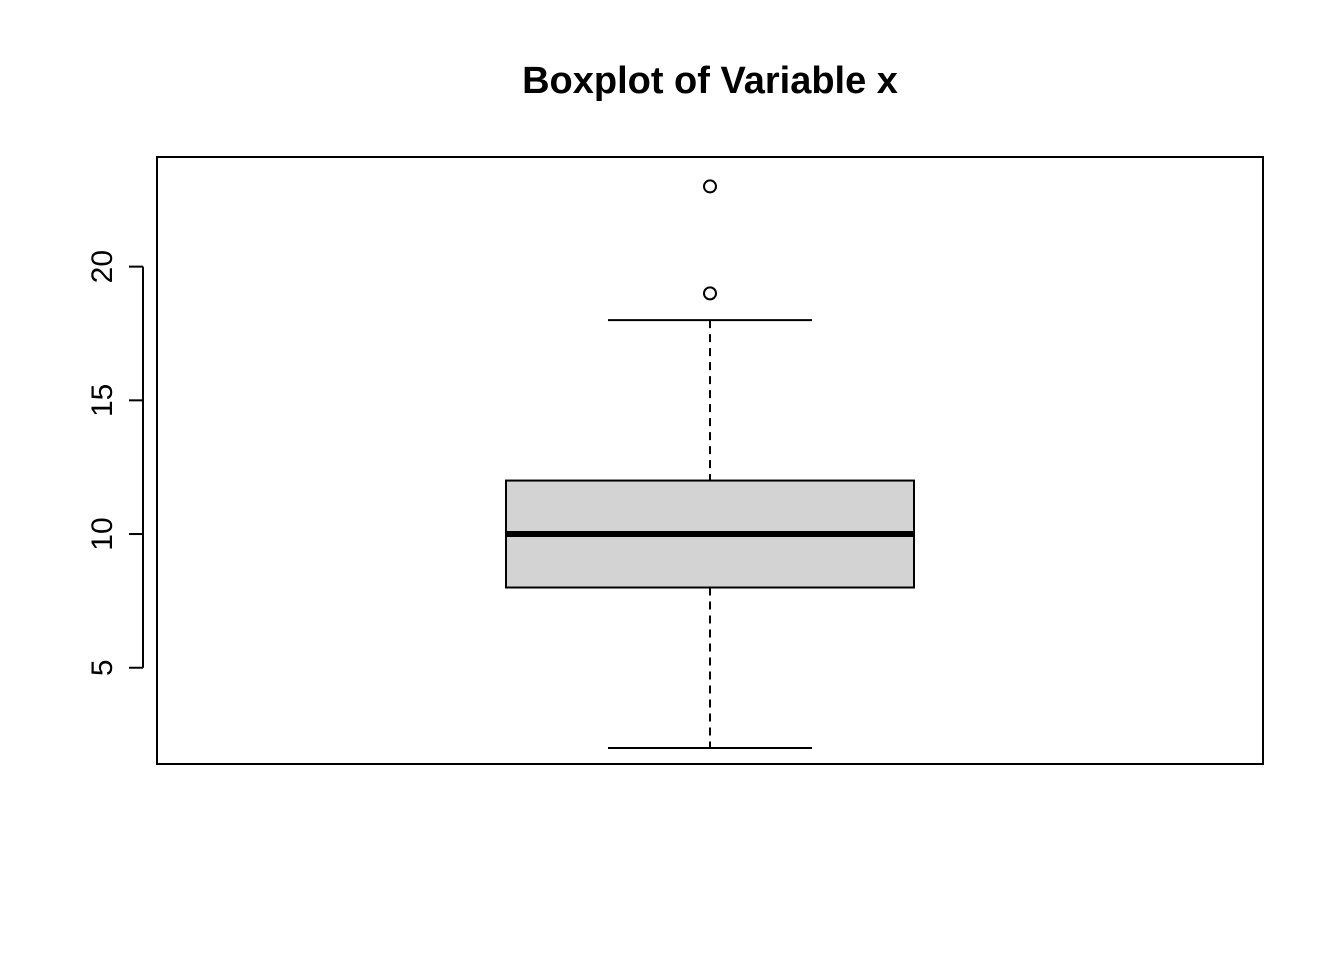  What do you see at coordinates (102, 533) in the screenshot?
I see `y-tick-label: 10` at bounding box center [102, 533].